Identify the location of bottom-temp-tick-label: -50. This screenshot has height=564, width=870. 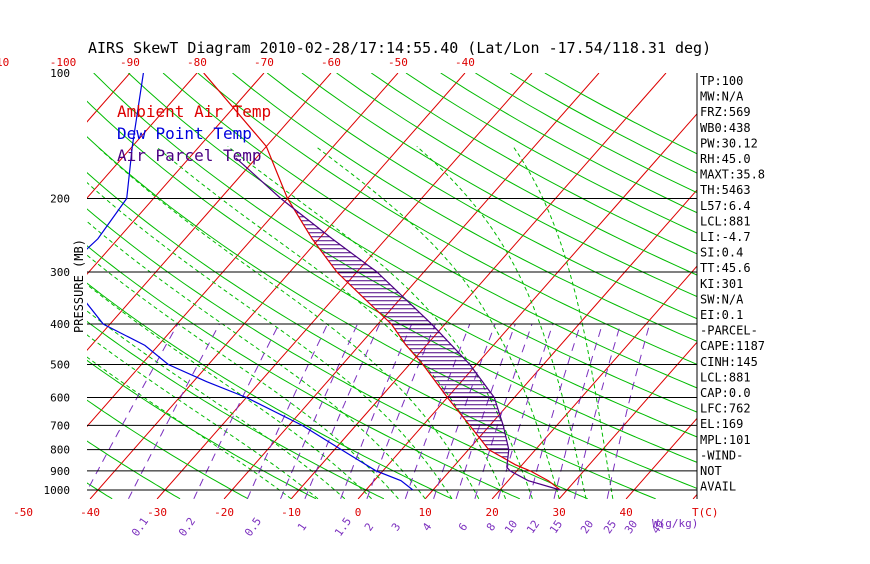
(23, 512).